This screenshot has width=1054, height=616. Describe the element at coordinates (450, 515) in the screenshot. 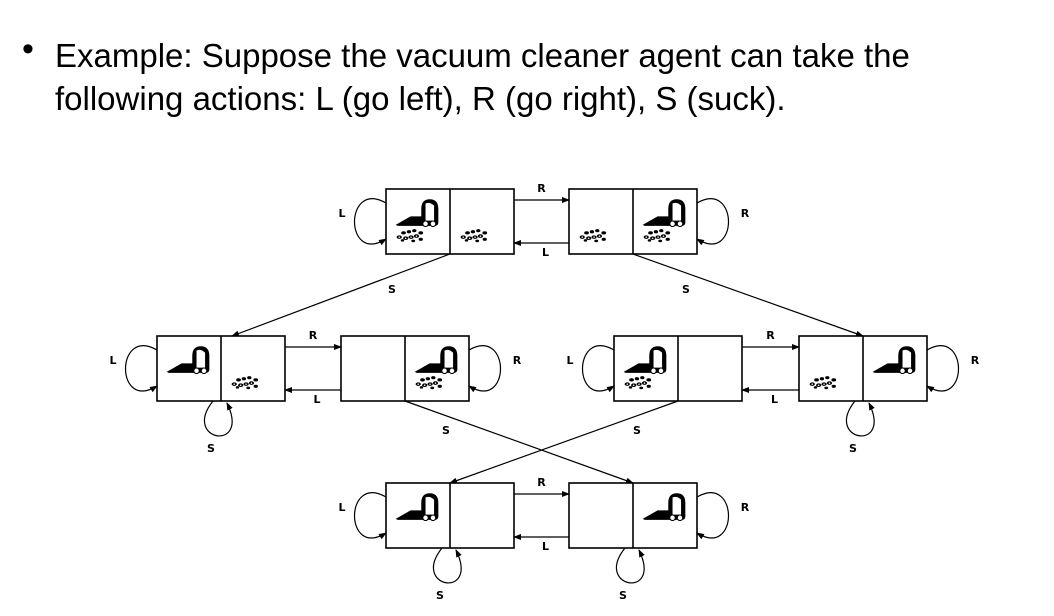

I see `state-s7` at that location.